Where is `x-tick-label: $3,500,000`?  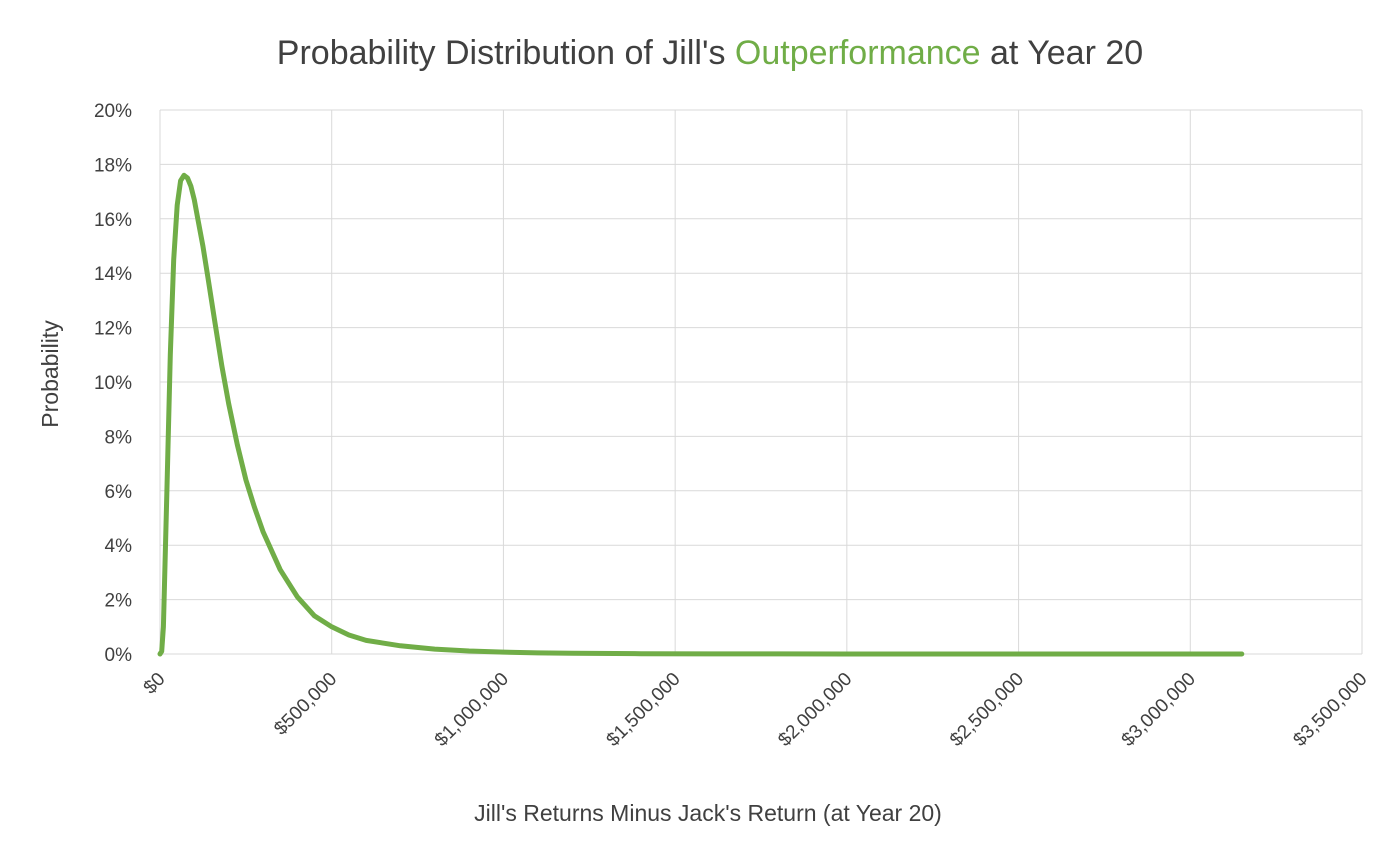
x-tick-label: $3,500,000 is located at coordinates (1330, 710).